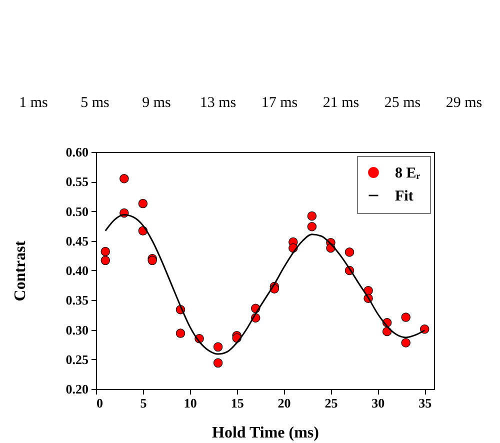 The image size is (500, 443). I want to click on y-tick-label: 0.55, so click(77, 182).